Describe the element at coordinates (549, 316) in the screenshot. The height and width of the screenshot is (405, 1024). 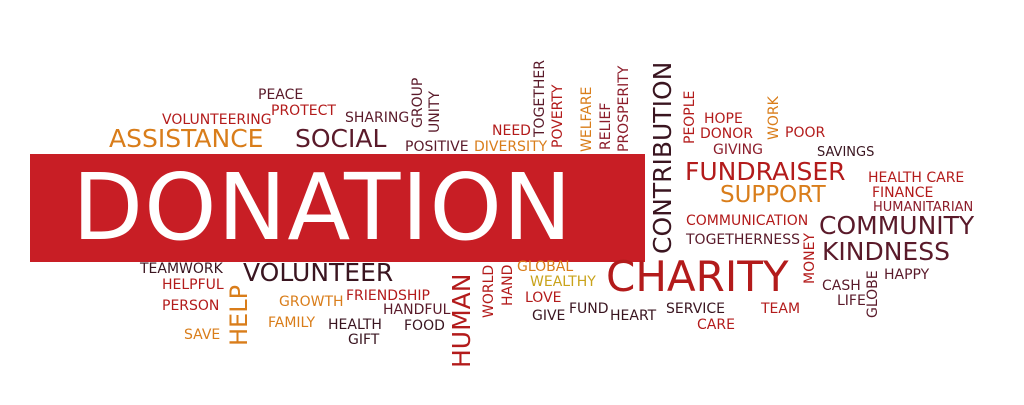
I see `word-give: GIVE` at that location.